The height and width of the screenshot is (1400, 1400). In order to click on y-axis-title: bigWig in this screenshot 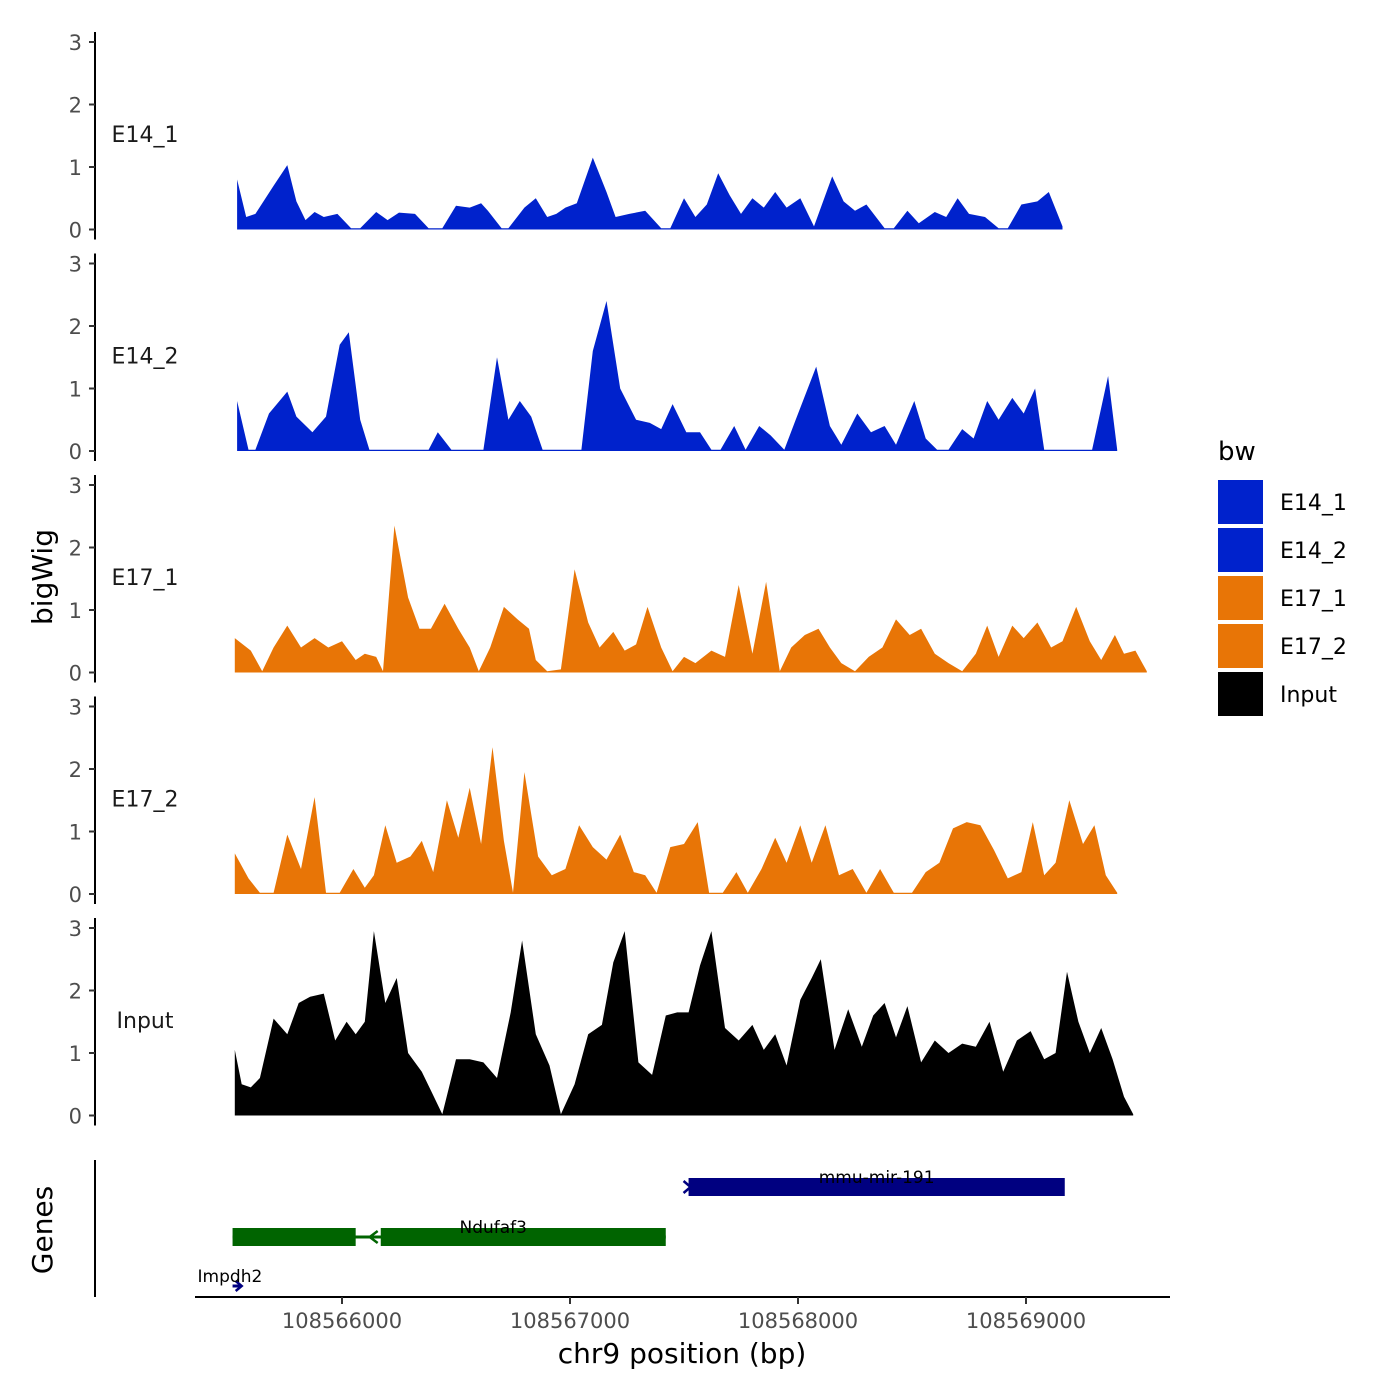, I will do `click(42, 577)`.